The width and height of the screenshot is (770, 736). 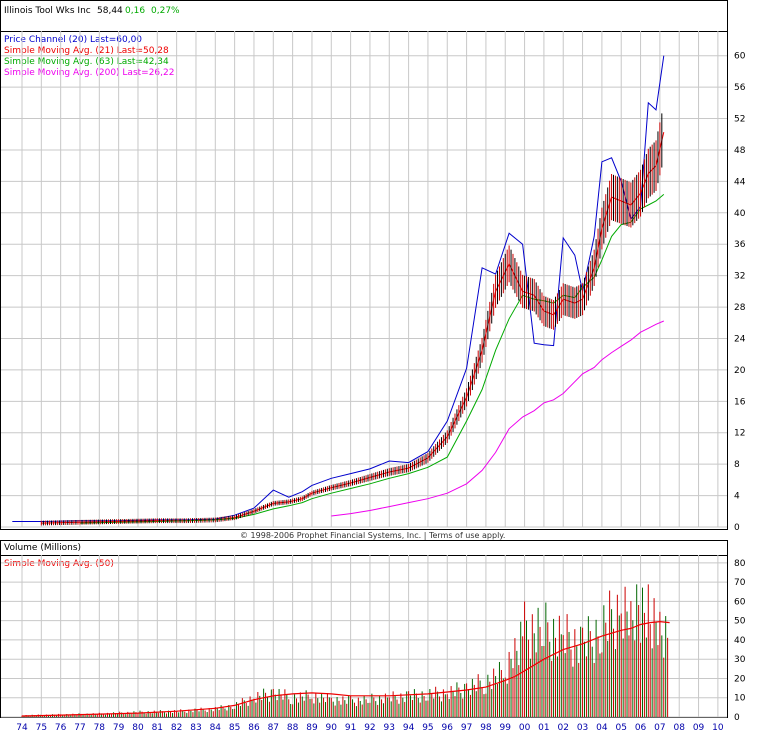 I want to click on x-tick-label: 07, so click(x=659, y=728).